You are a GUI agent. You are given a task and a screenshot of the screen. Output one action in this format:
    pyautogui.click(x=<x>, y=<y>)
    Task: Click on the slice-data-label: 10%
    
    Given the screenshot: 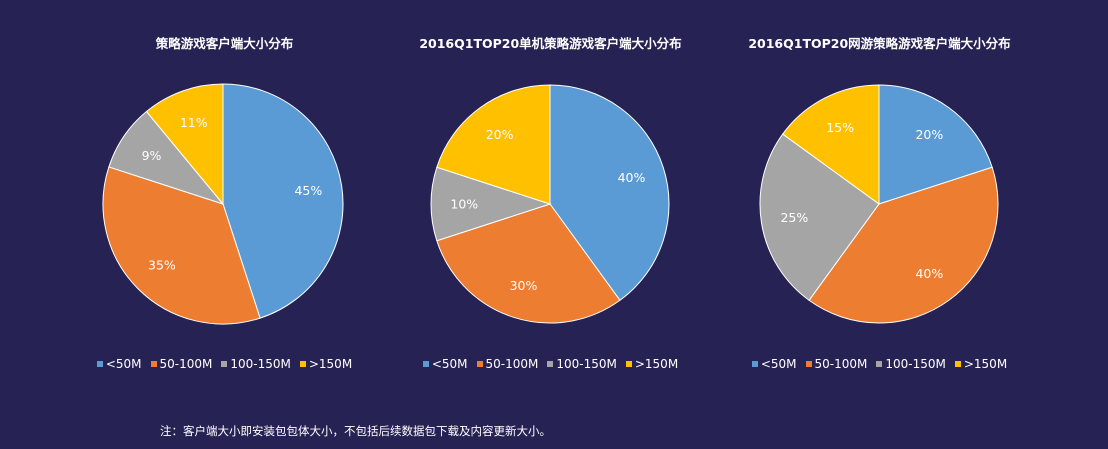 What is the action you would take?
    pyautogui.click(x=464, y=204)
    